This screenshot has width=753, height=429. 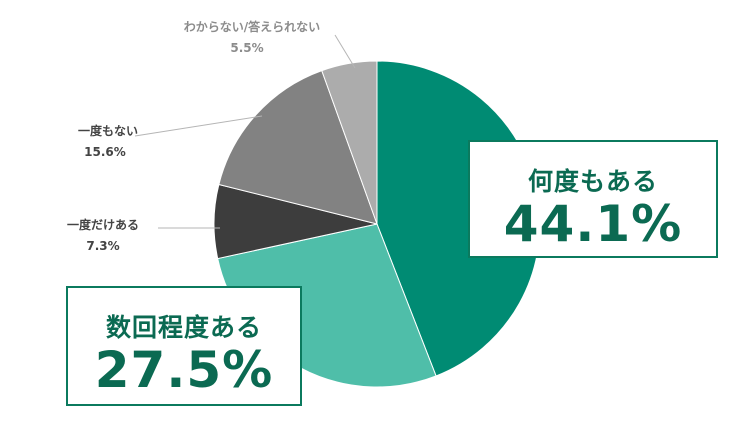 What do you see at coordinates (103, 224) in the screenshot?
I see `slice-label-ichidodake: 一度だけある` at bounding box center [103, 224].